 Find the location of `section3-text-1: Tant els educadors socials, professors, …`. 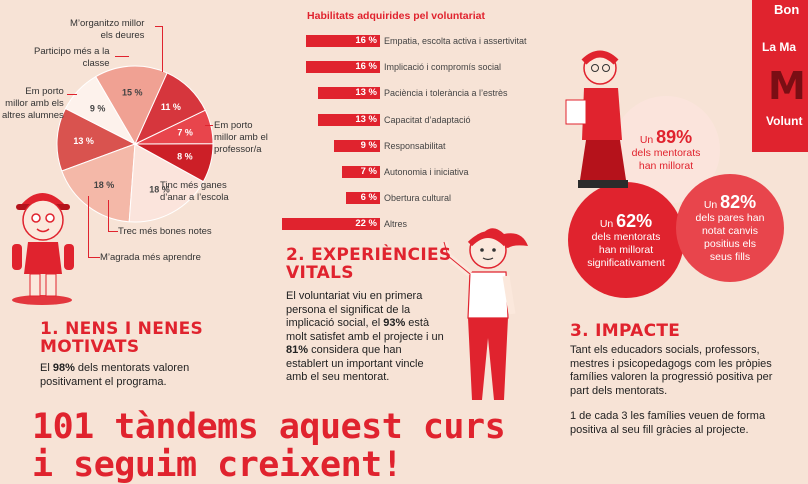

section3-text-1: Tant els educadors socials, professors, … is located at coordinates (671, 370).